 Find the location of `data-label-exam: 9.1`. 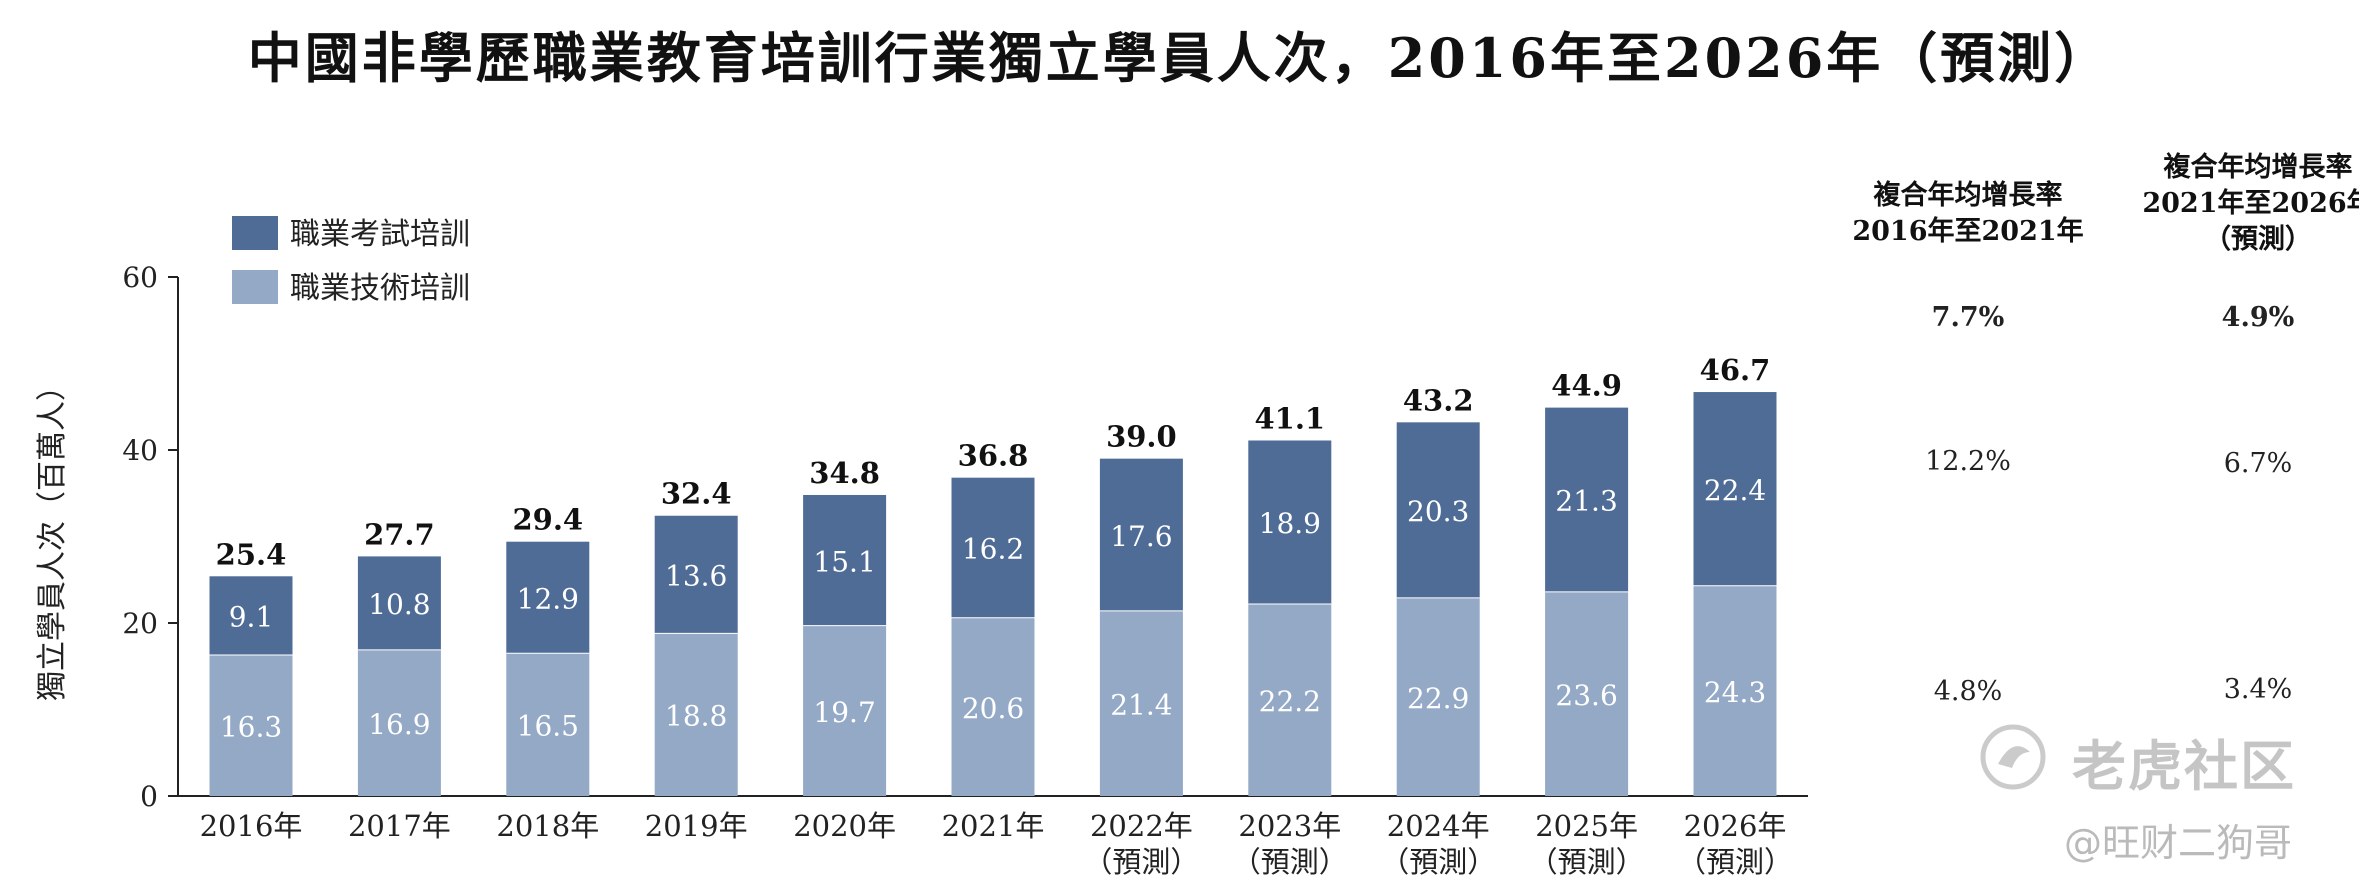

data-label-exam: 9.1 is located at coordinates (251, 617).